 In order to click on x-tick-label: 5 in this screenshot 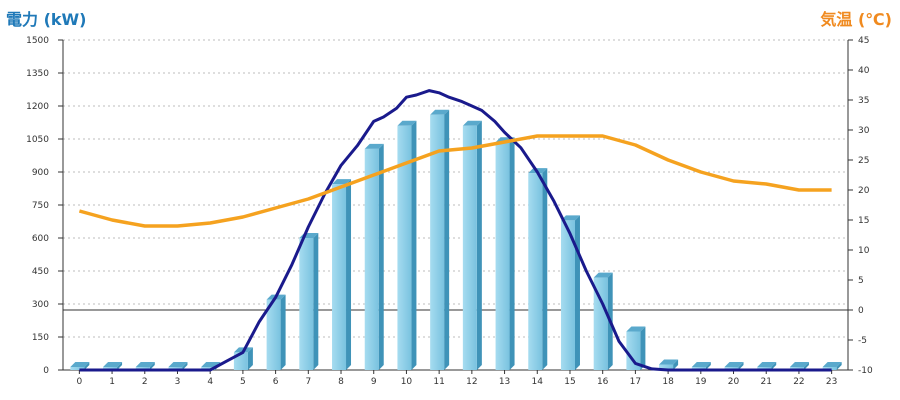, I will do `click(243, 382)`.